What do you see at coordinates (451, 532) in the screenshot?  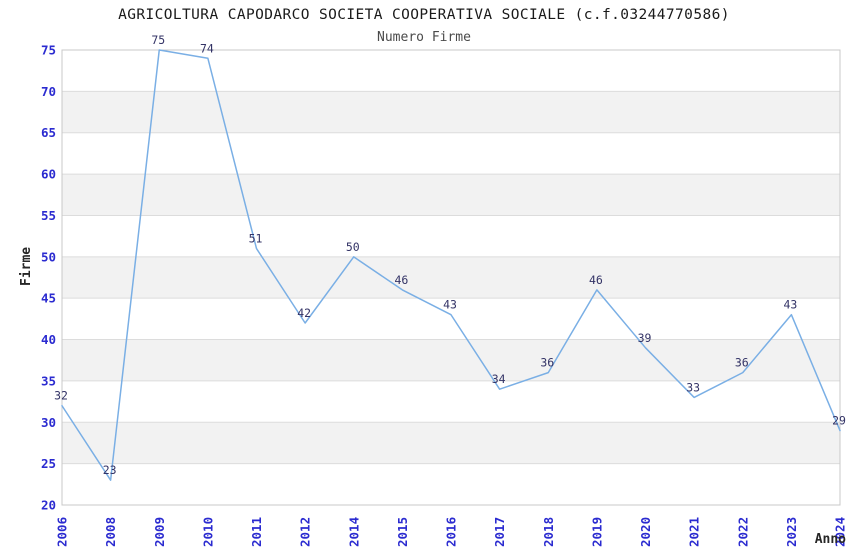 I see `x-tick-label: 2016` at bounding box center [451, 532].